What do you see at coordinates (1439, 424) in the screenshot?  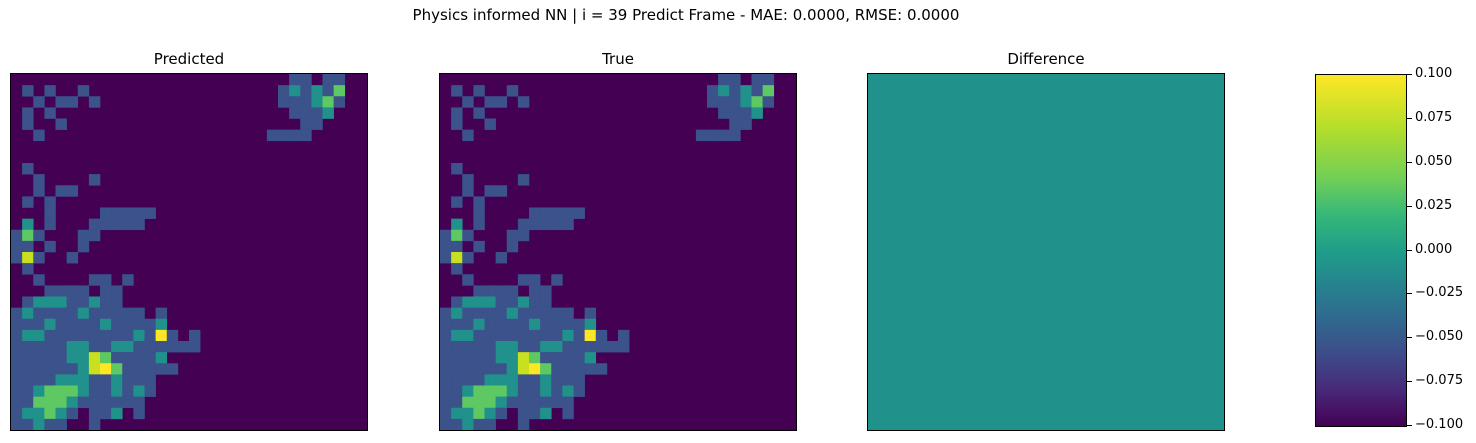 I see `colorbar-tick-label: −0.100` at bounding box center [1439, 424].